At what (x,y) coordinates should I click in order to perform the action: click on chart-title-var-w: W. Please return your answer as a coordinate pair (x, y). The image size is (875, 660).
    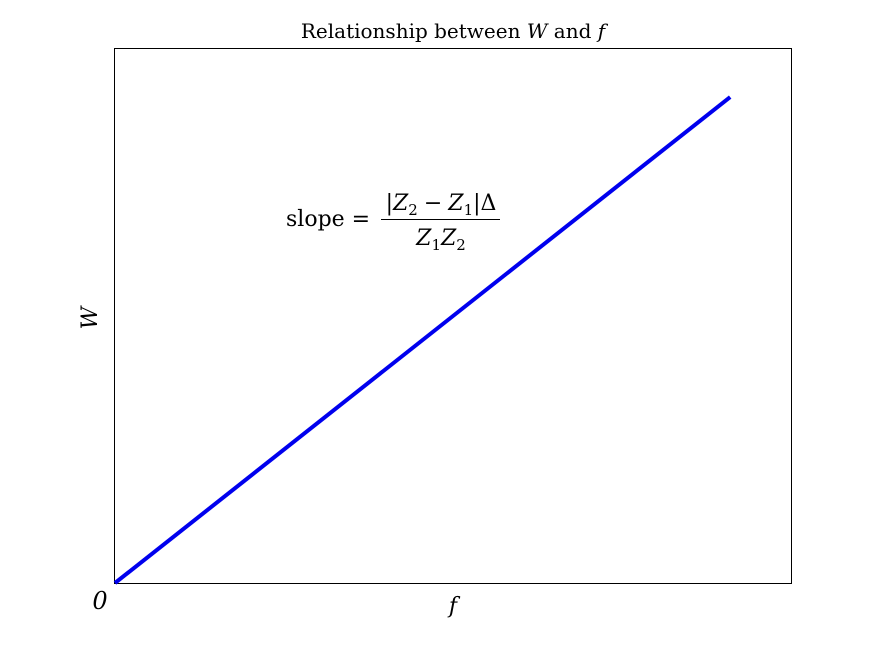
    Looking at the image, I should click on (538, 31).